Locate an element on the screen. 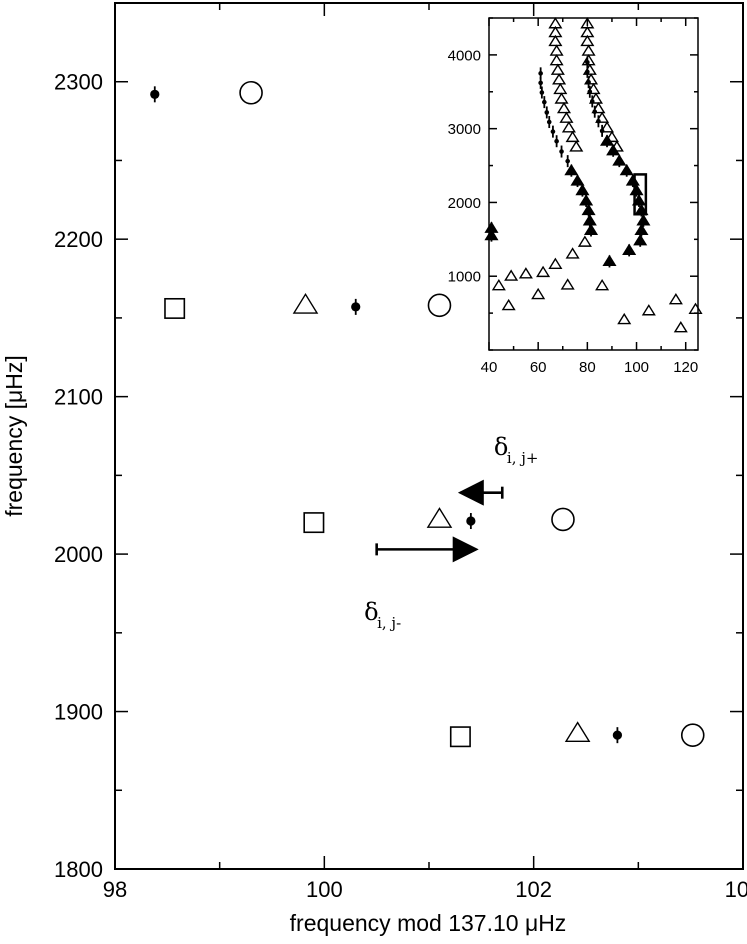 The width and height of the screenshot is (747, 944). inset-highlight-box is located at coordinates (640, 194).